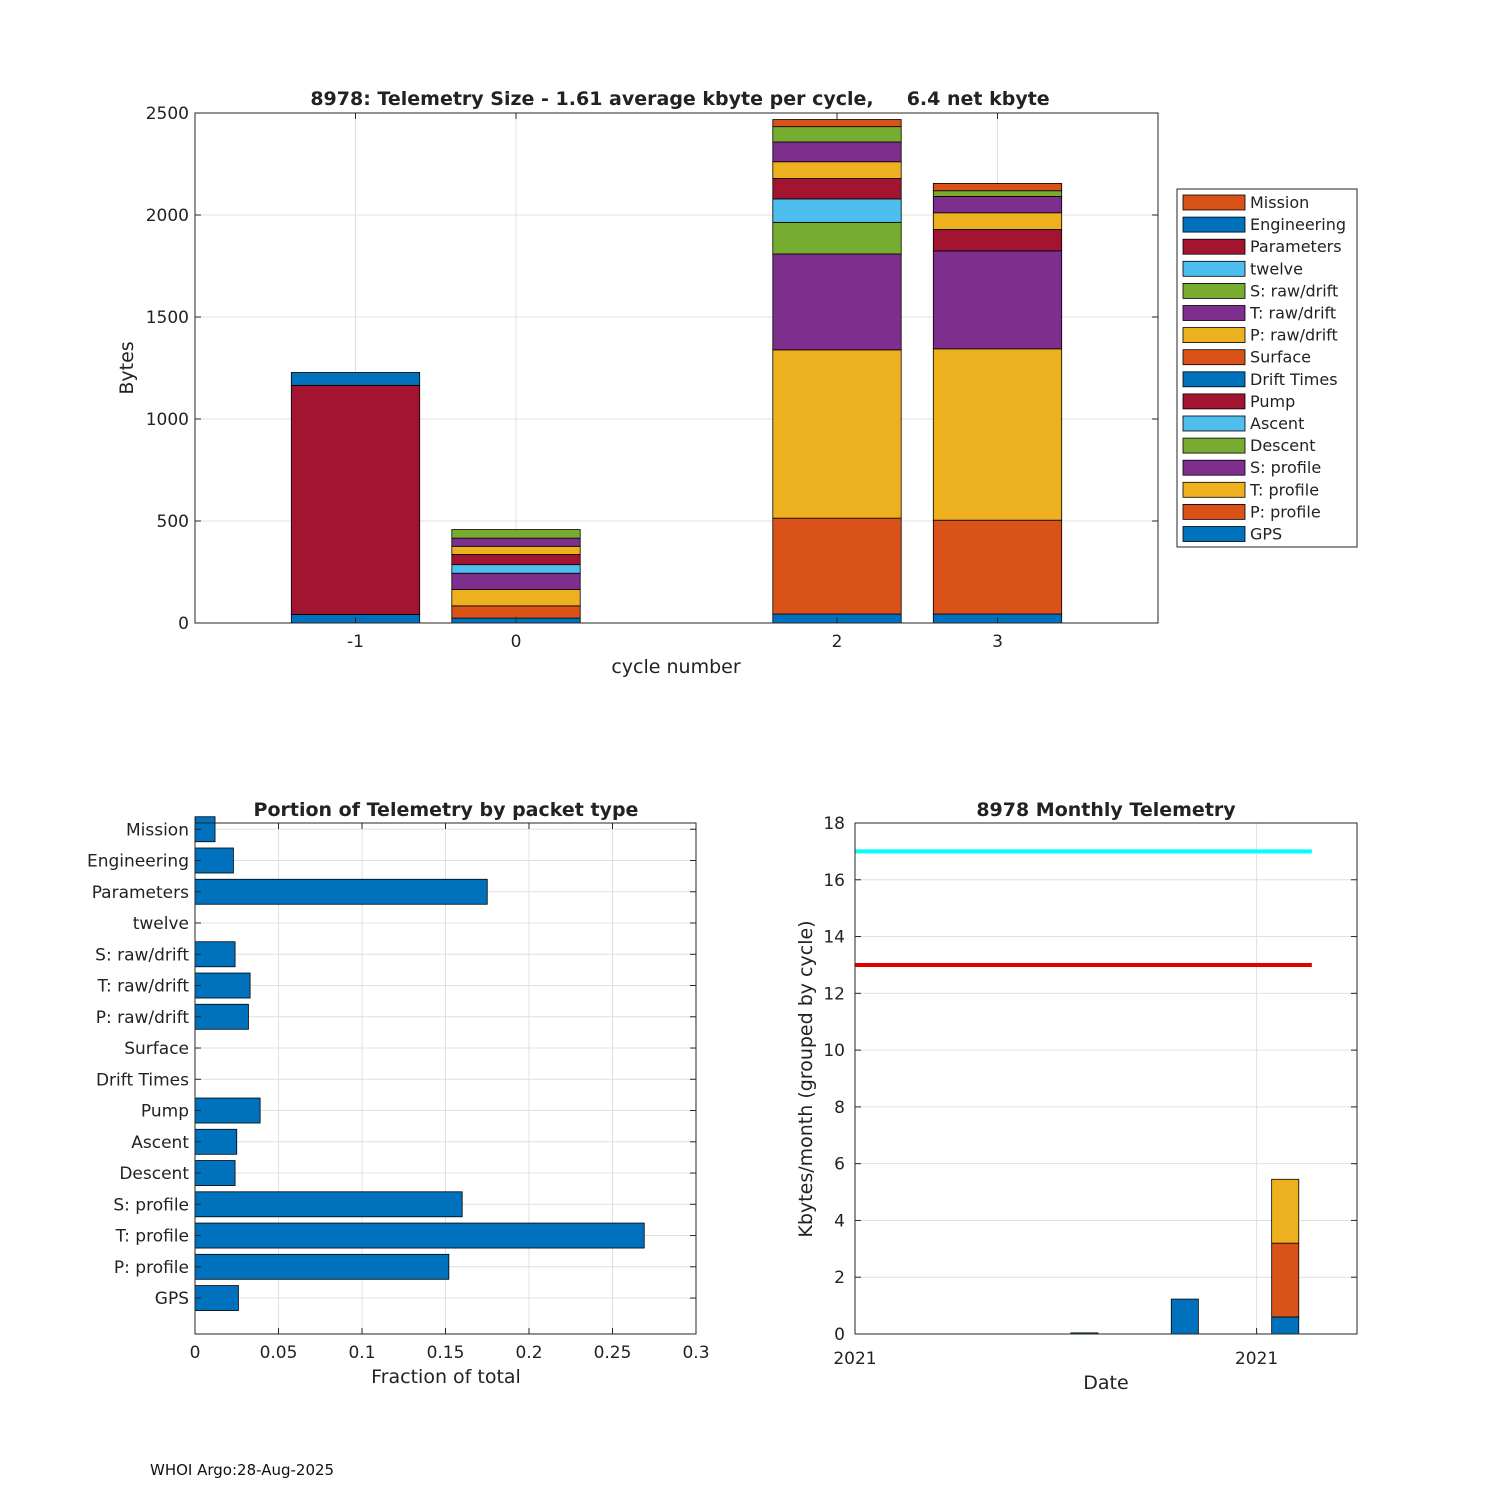  I want to click on category-label-p-raw-drift: P: raw/drift, so click(143, 1018).